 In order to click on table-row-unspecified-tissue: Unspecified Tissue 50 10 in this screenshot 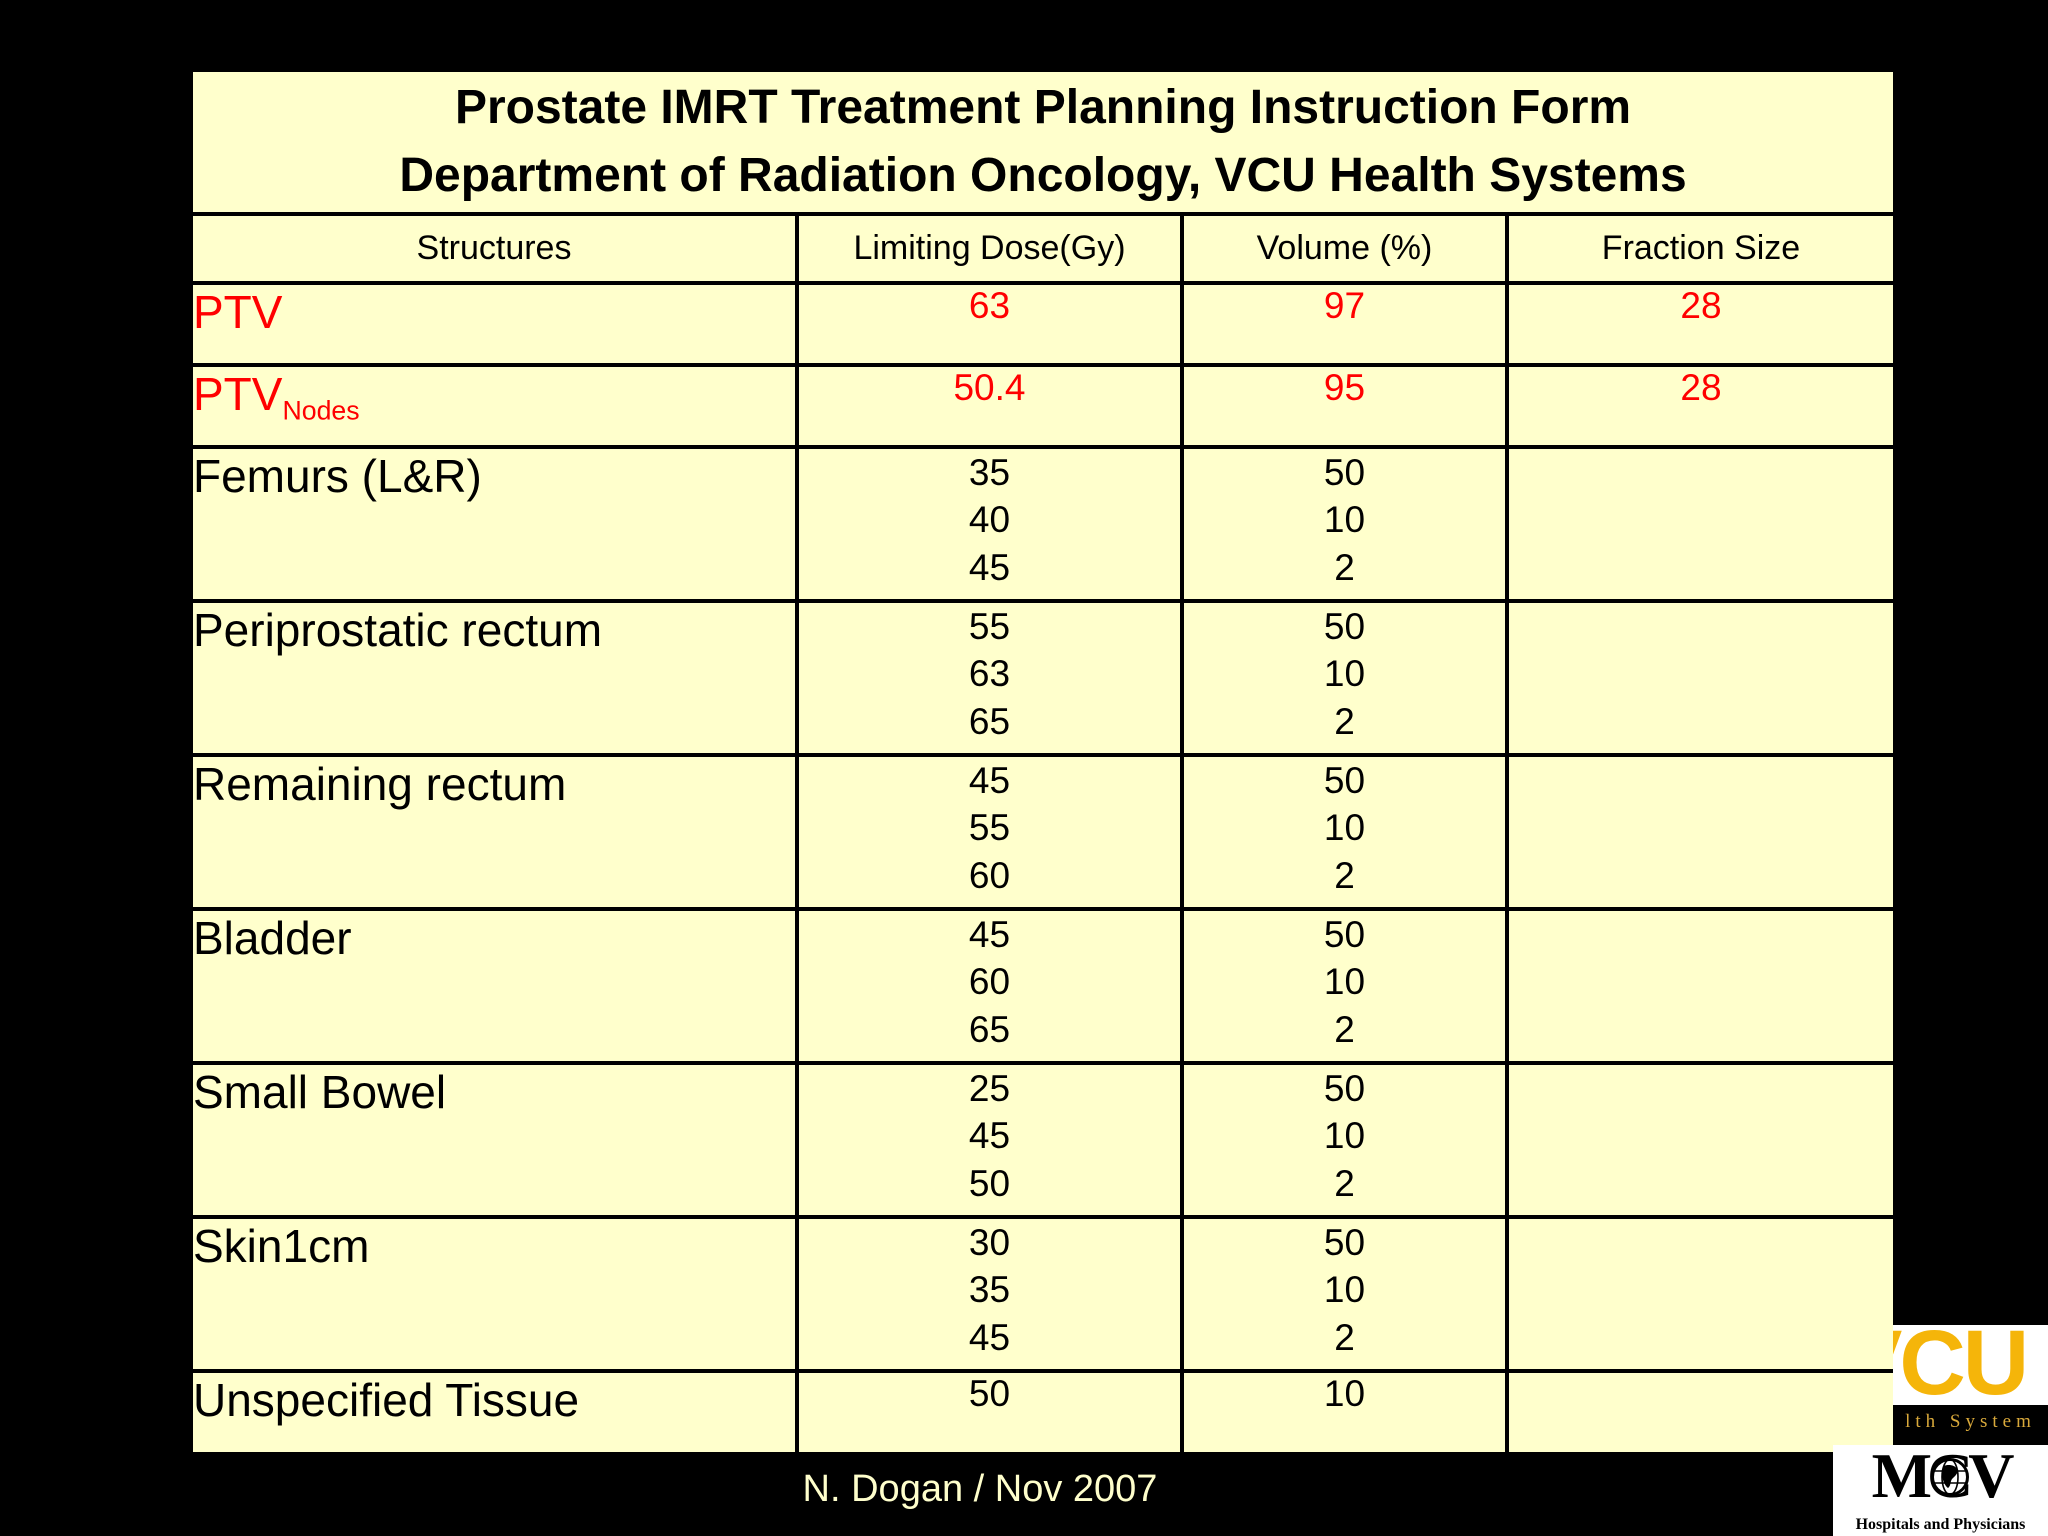, I will do `click(1043, 1412)`.